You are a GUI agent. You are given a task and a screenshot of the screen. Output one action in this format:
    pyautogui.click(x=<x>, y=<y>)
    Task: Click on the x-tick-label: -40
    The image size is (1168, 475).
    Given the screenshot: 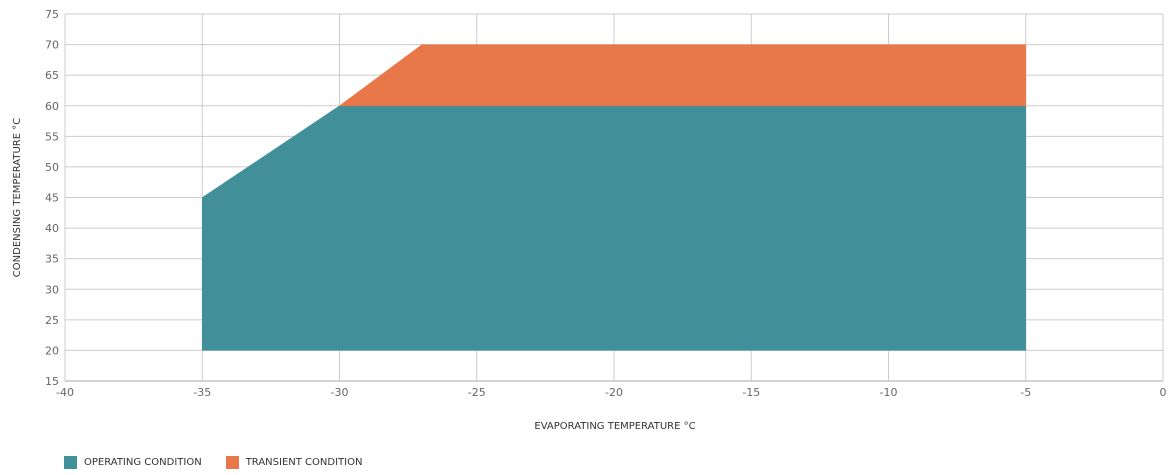 What is the action you would take?
    pyautogui.click(x=65, y=392)
    